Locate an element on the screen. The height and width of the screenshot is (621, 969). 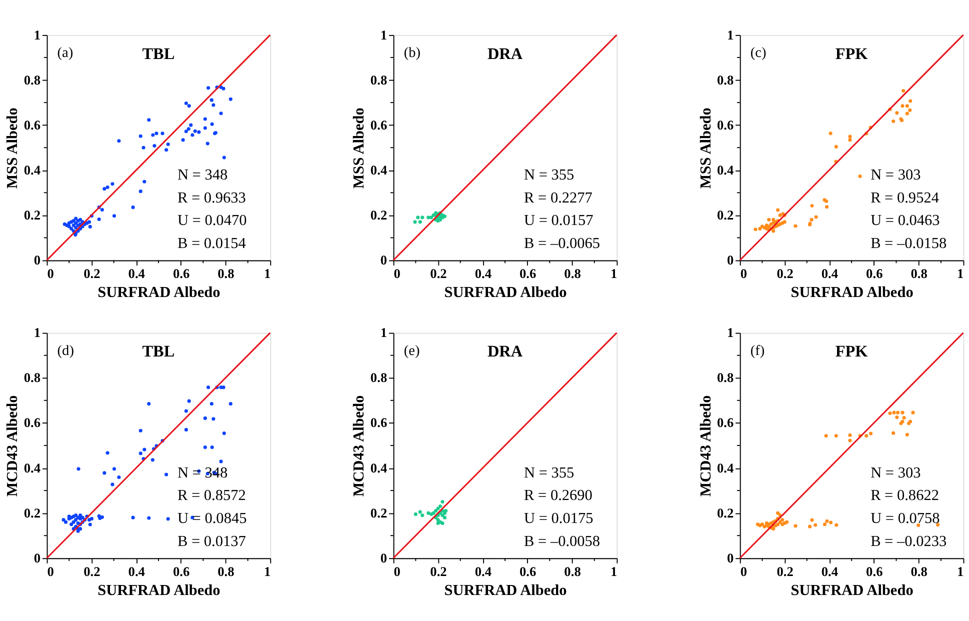
annotation: B = –0.0158 is located at coordinates (908, 243).